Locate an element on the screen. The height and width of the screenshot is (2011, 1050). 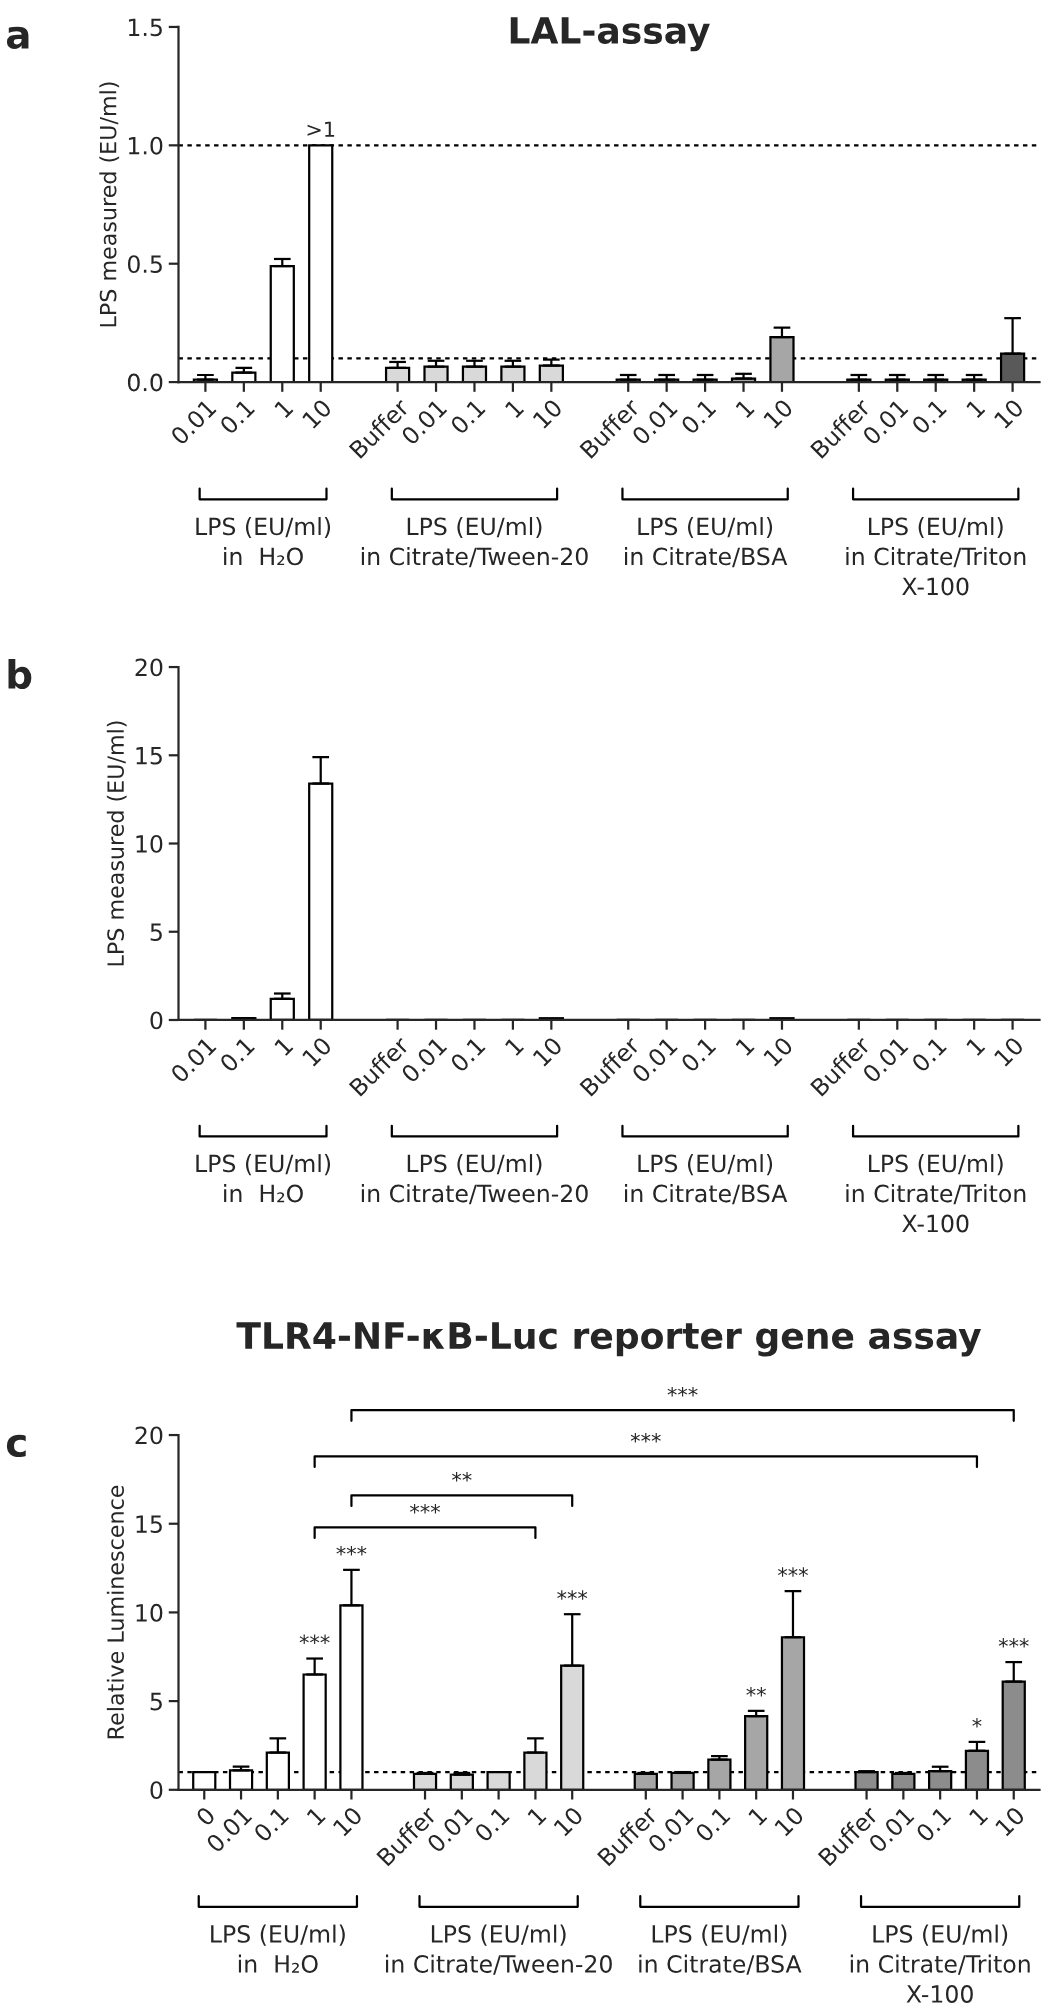
y-tick-label: 1.5 is located at coordinates (145, 27).